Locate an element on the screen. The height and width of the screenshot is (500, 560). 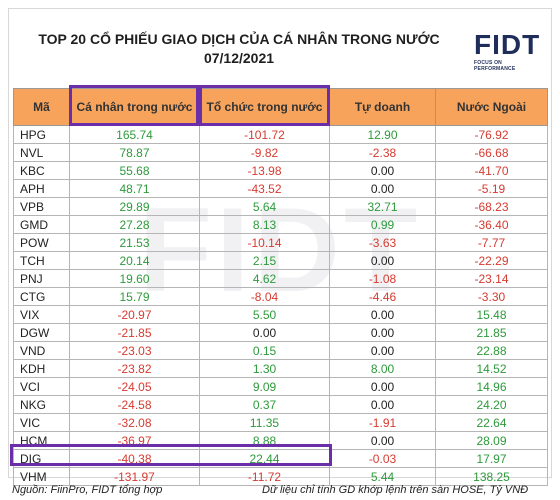
foreign-value-cell: -41.70 is located at coordinates (491, 170).